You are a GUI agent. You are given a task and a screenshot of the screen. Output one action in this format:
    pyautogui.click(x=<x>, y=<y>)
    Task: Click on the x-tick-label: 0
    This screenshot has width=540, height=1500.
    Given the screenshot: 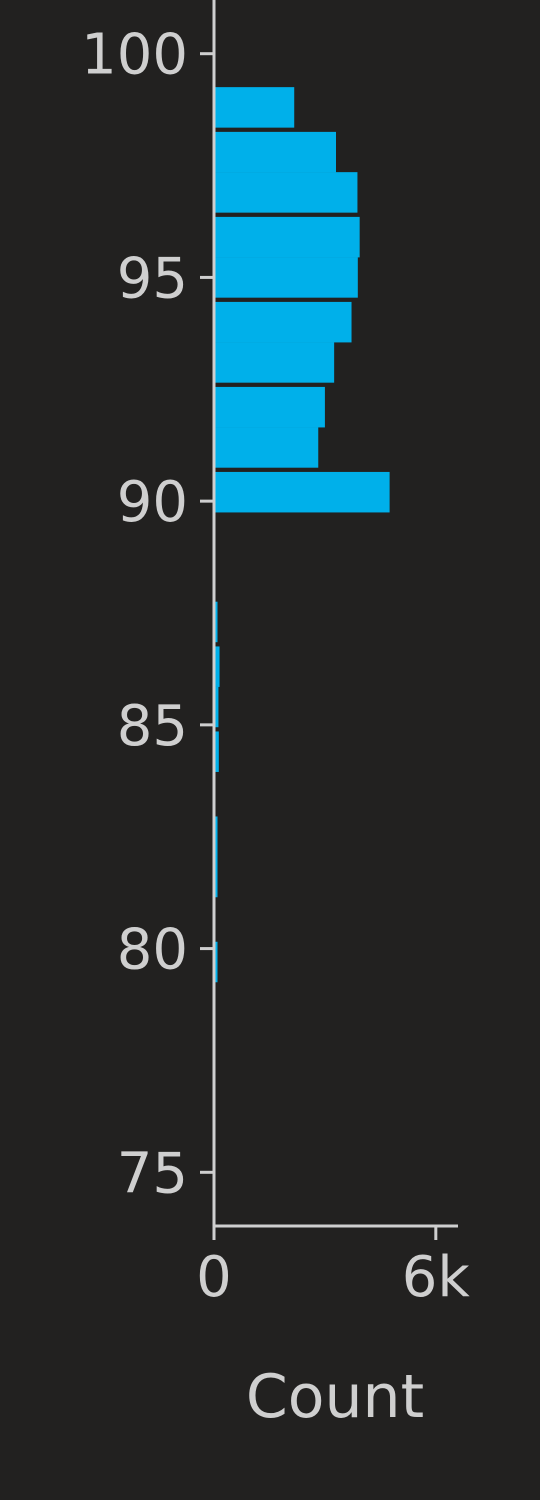 What is the action you would take?
    pyautogui.click(x=214, y=1277)
    